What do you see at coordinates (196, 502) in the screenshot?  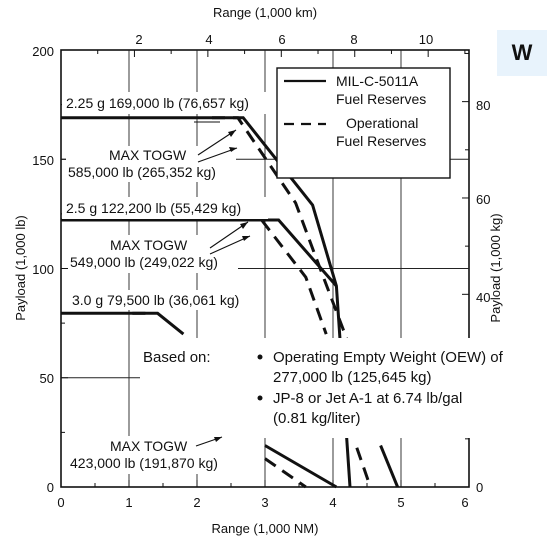 I see `x-tick-label: 2` at bounding box center [196, 502].